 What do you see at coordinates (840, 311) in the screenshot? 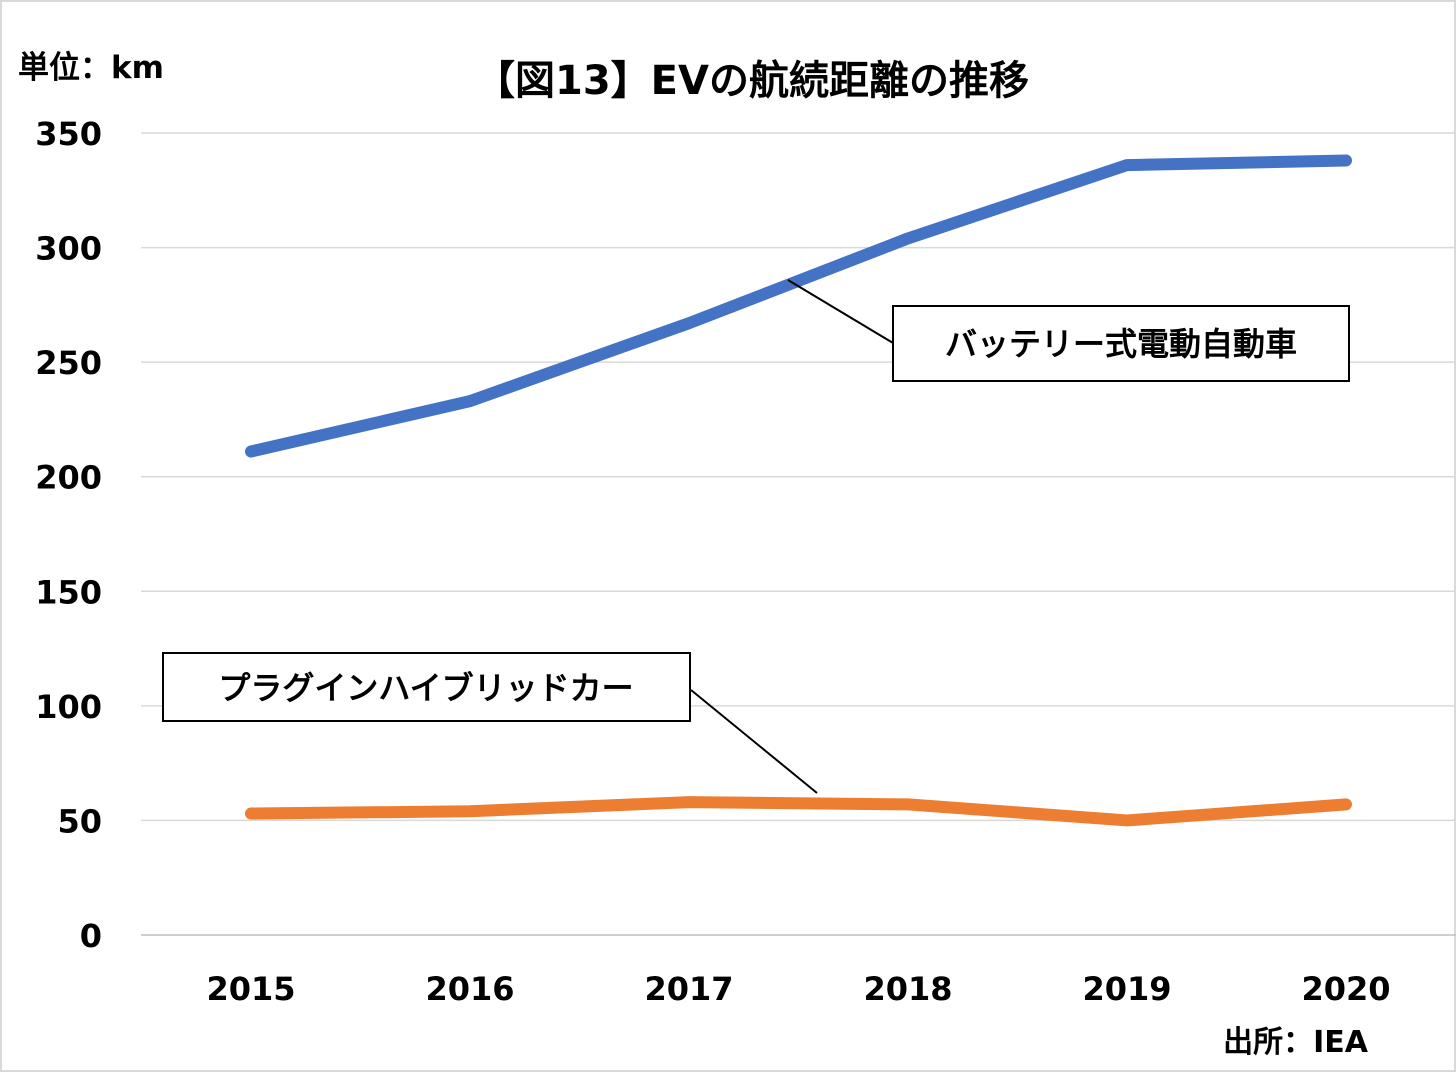
I see `callout-leader-bev` at bounding box center [840, 311].